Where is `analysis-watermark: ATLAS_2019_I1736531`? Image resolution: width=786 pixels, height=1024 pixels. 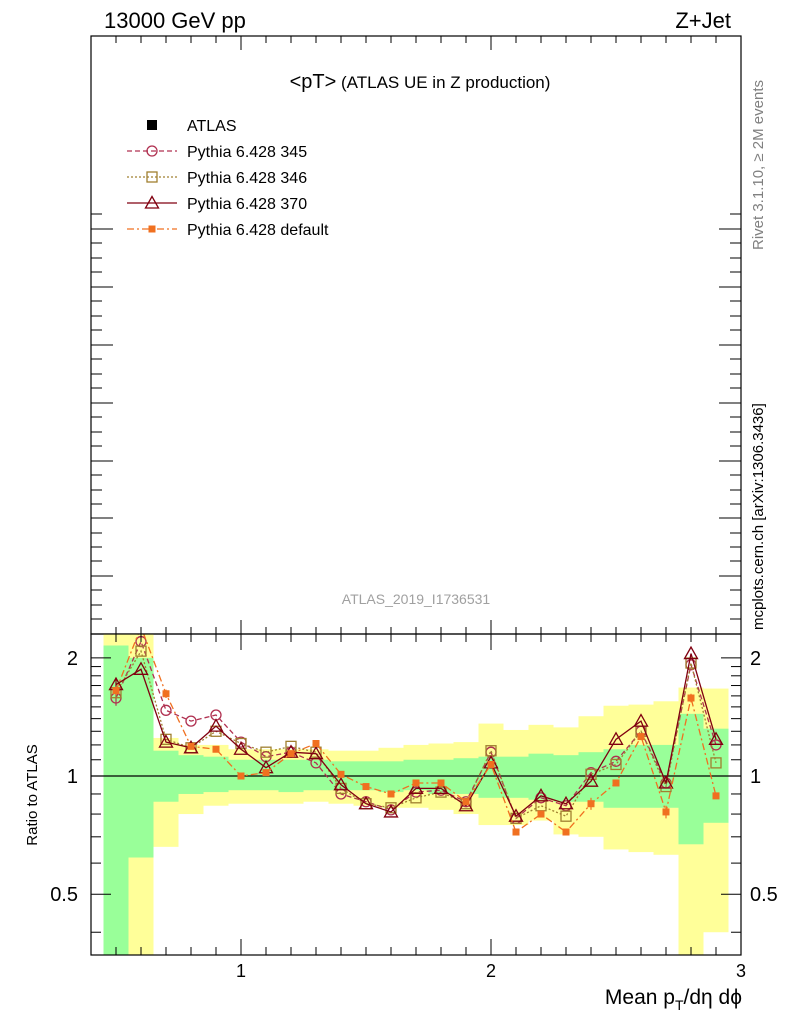
analysis-watermark: ATLAS_2019_I1736531 is located at coordinates (416, 599).